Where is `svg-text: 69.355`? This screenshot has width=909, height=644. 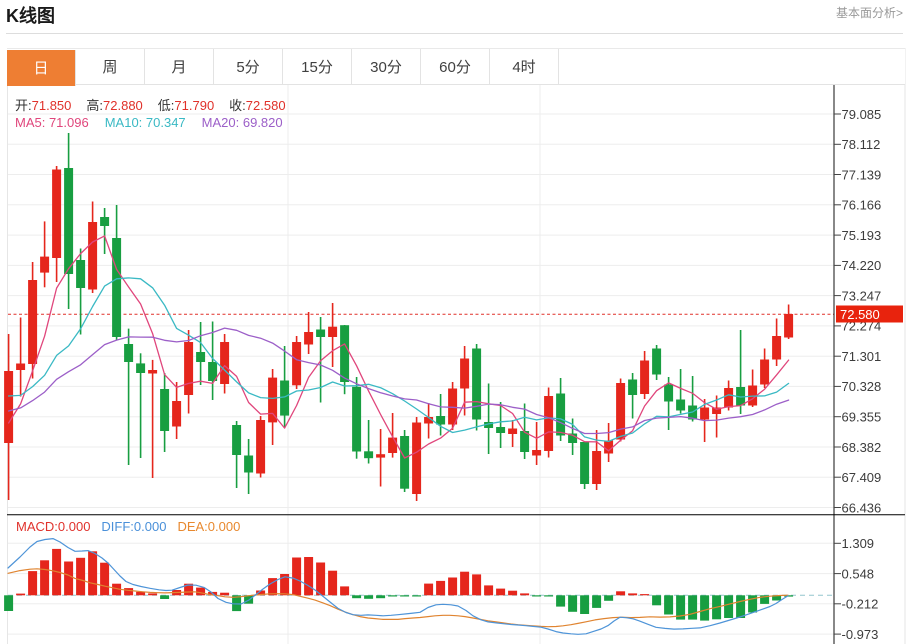
svg-text: 69.355 is located at coordinates (862, 417).